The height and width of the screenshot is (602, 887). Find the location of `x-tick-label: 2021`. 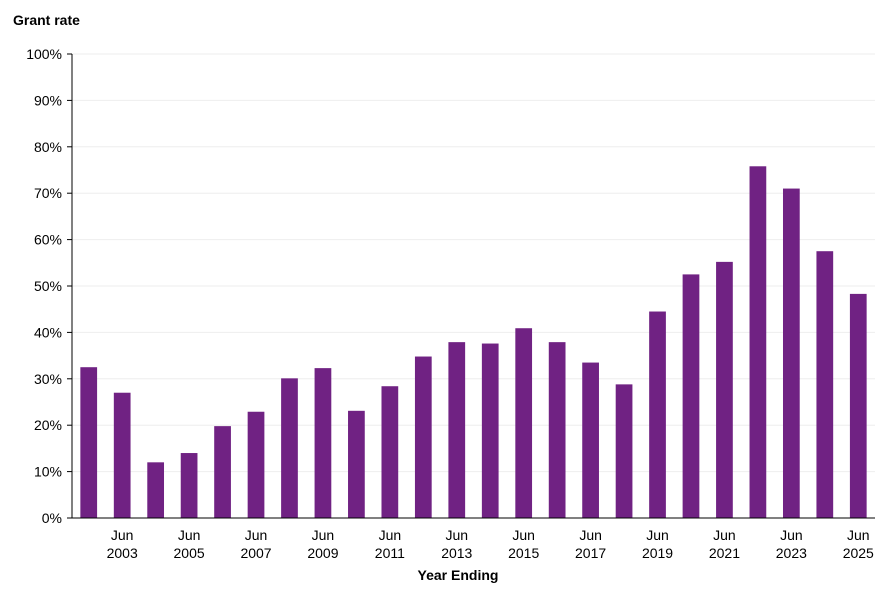

x-tick-label: 2021 is located at coordinates (724, 553).